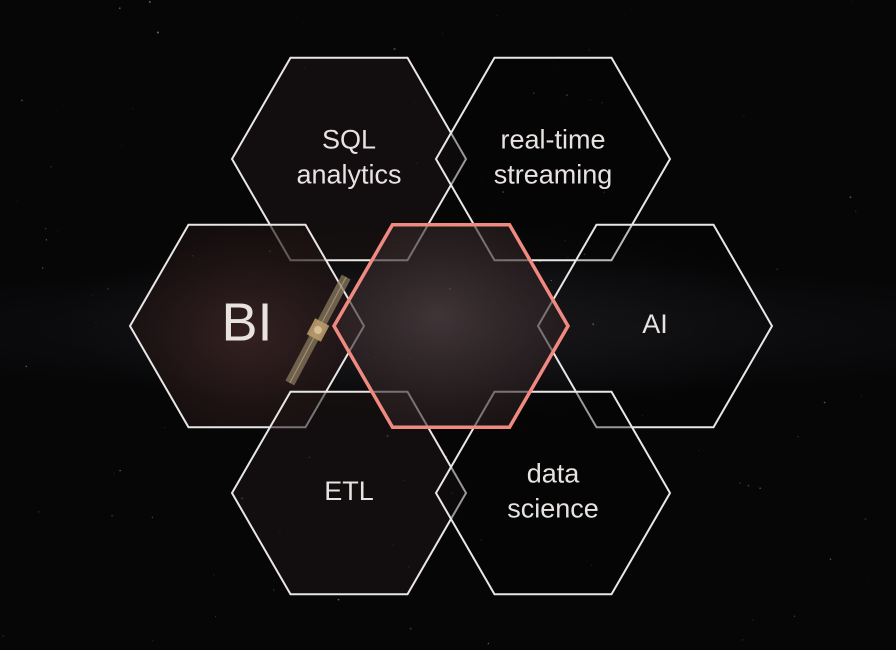 This screenshot has width=896, height=650. What do you see at coordinates (349, 159) in the screenshot?
I see `hex-cell-sql-analytics: SQL analytics` at bounding box center [349, 159].